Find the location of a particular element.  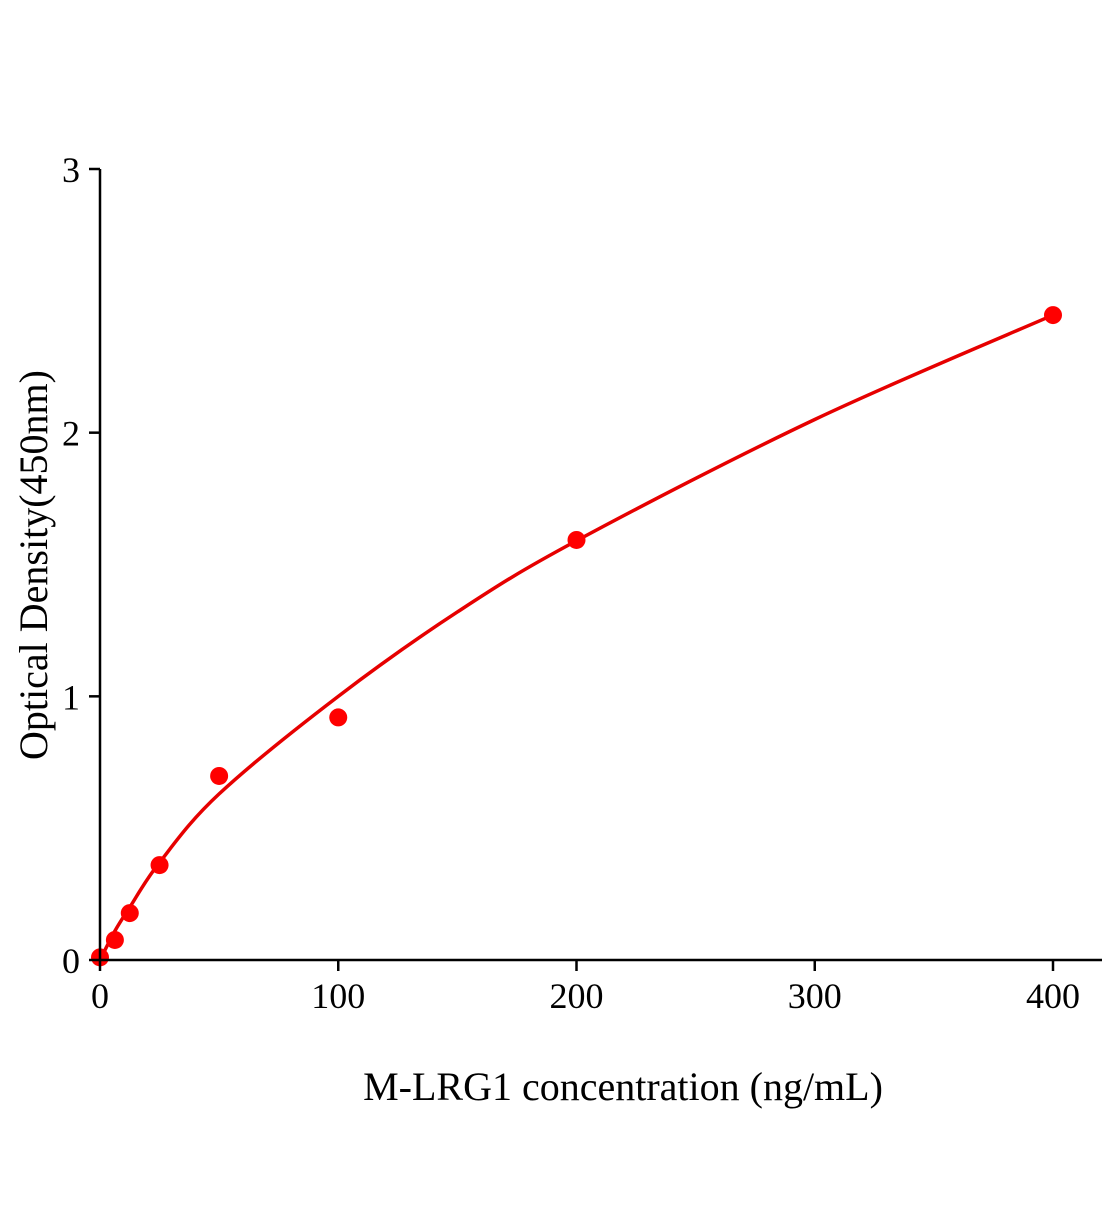

y-tick-label: 3 is located at coordinates (71, 170).